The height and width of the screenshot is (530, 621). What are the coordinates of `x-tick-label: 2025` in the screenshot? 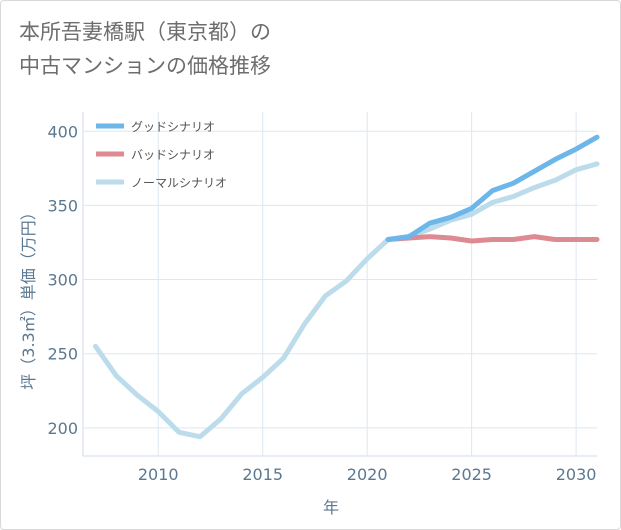 It's located at (471, 474).